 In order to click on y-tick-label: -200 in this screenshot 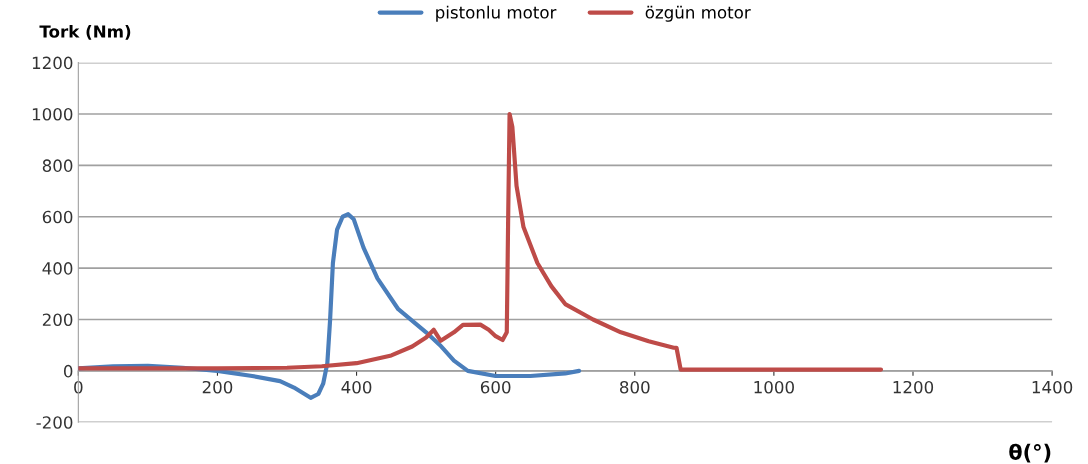, I will do `click(54, 422)`.